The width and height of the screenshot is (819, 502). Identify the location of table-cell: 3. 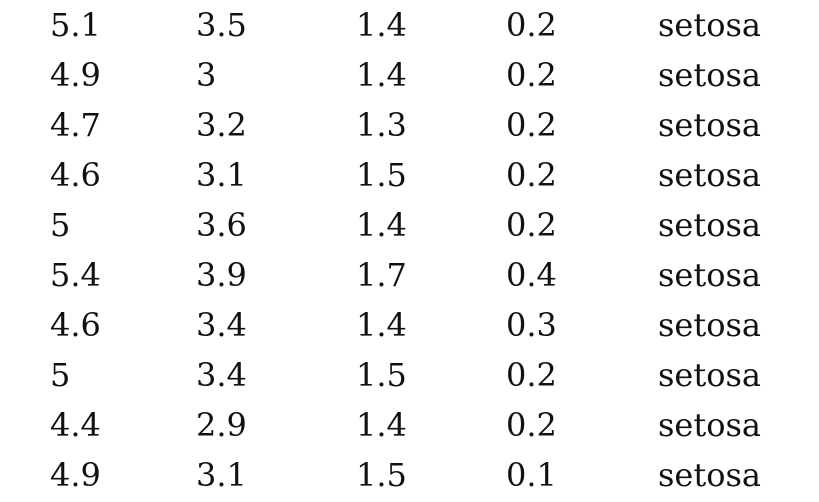
(206, 75).